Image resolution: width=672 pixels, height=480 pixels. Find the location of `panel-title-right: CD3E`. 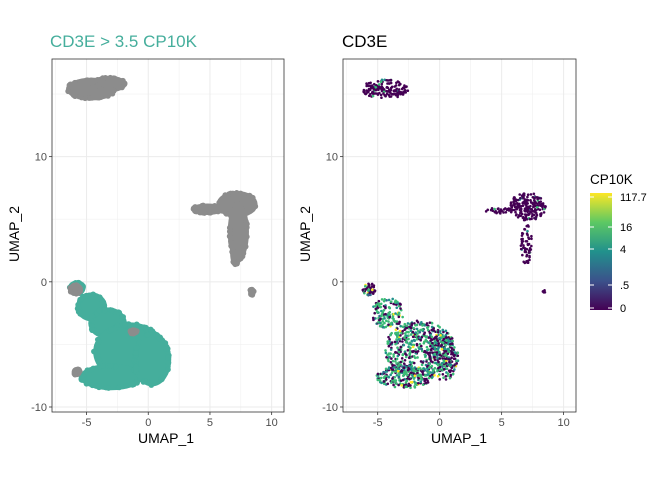

panel-title-right: CD3E is located at coordinates (364, 41).